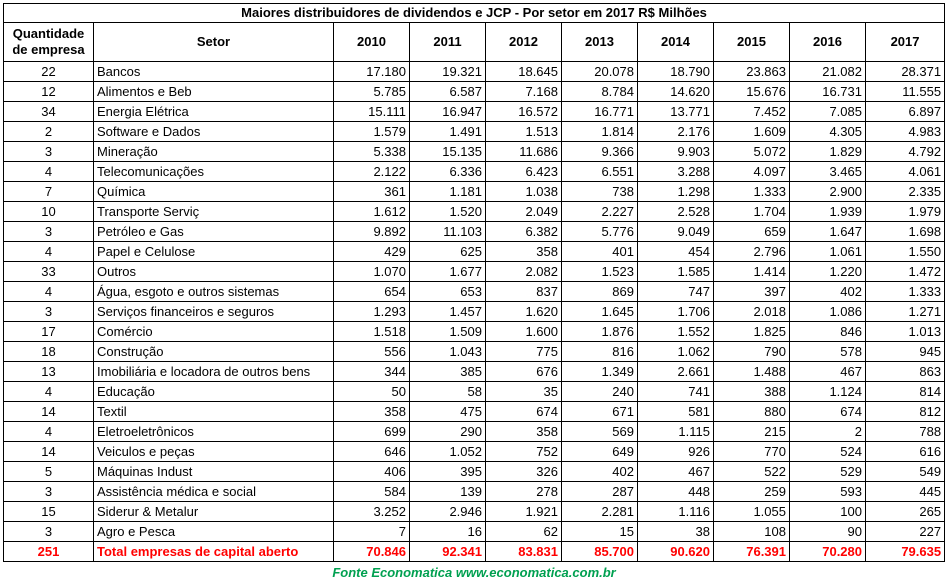  What do you see at coordinates (905, 511) in the screenshot?
I see `year-value: 265` at bounding box center [905, 511].